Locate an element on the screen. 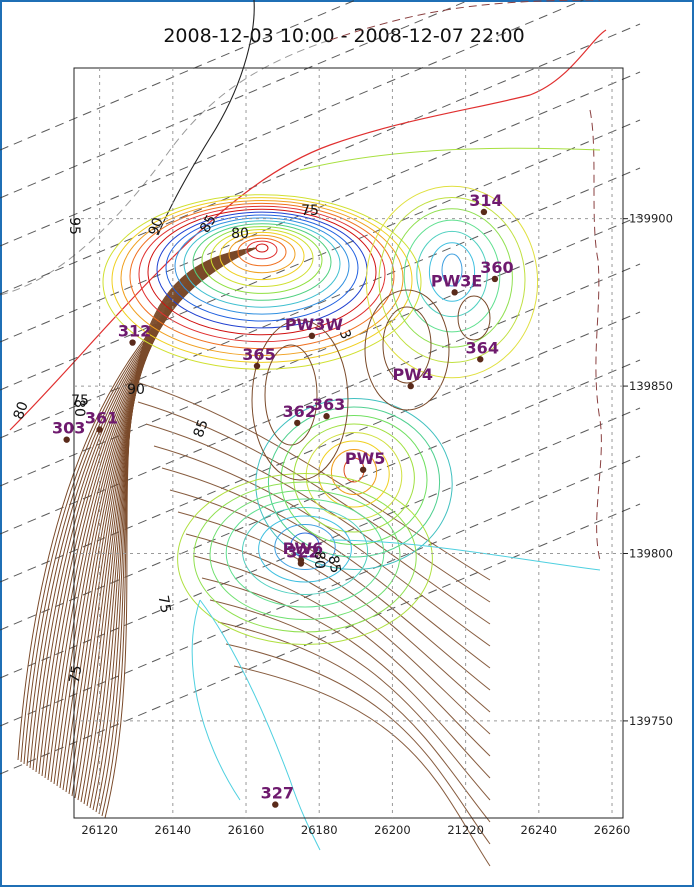  boundary-line is located at coordinates (206, 118).